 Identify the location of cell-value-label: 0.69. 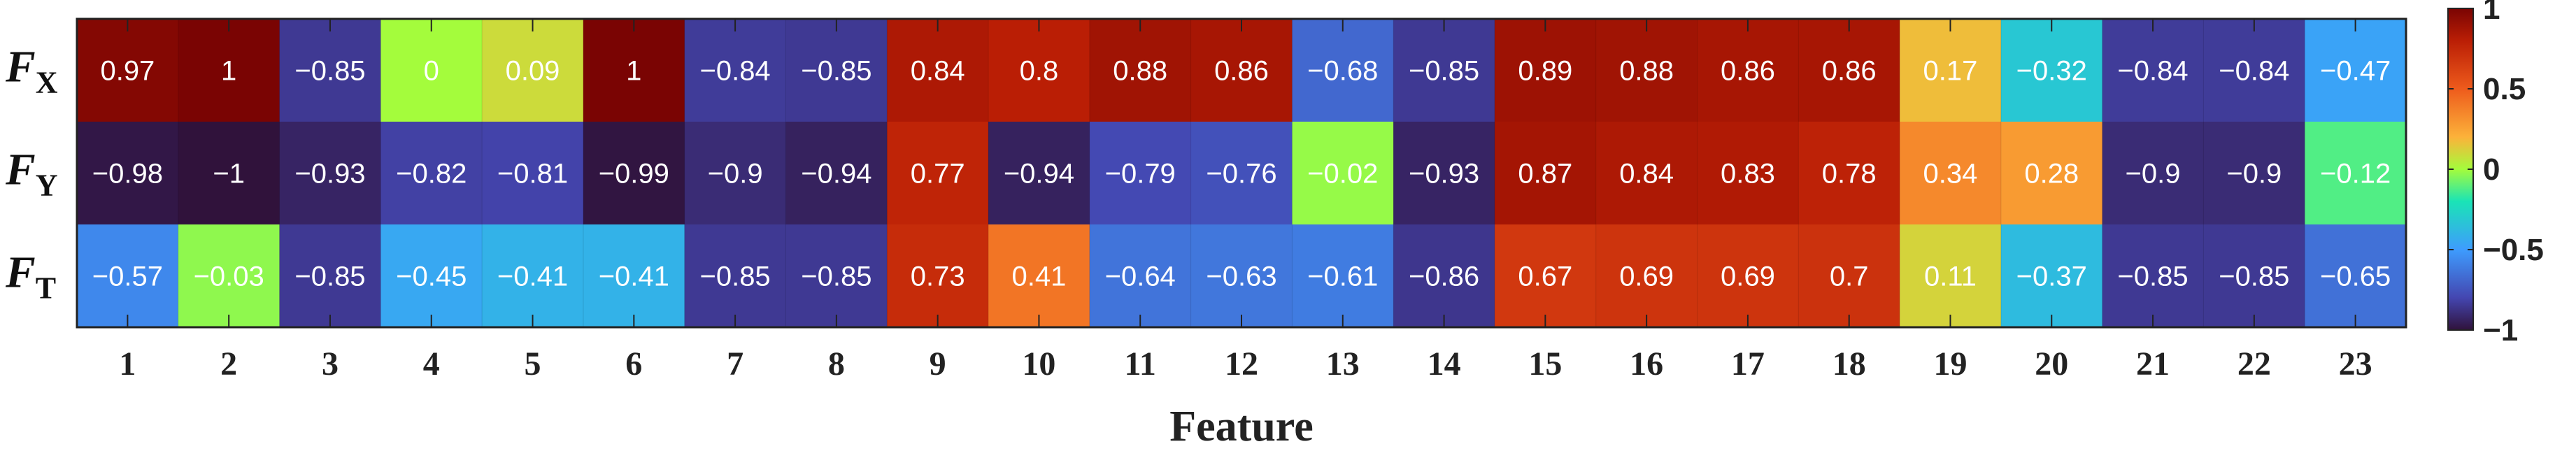
(1748, 277).